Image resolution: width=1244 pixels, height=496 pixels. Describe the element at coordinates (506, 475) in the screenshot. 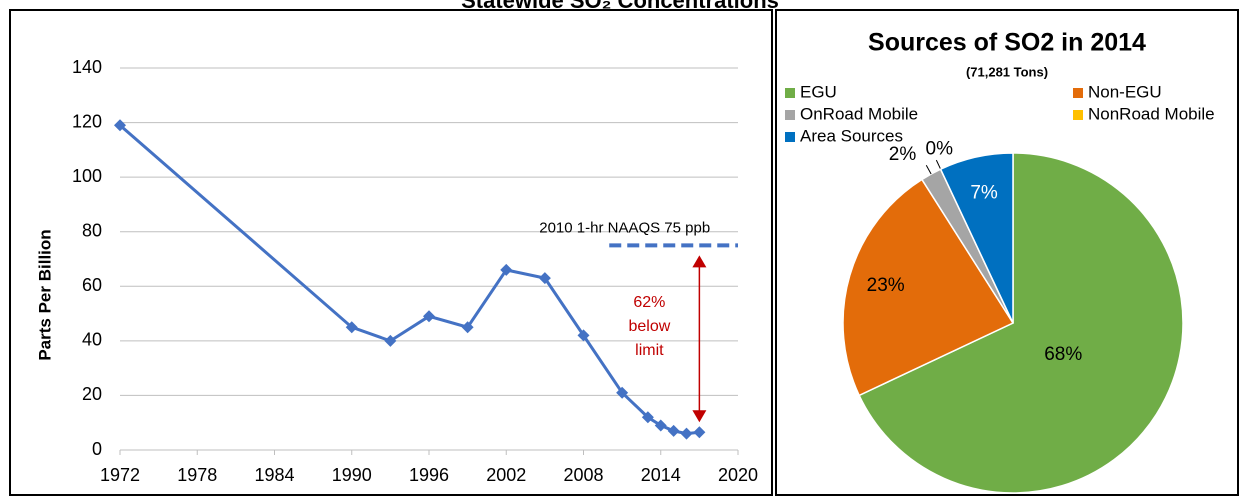

I see `x-tick-label: 2002` at that location.